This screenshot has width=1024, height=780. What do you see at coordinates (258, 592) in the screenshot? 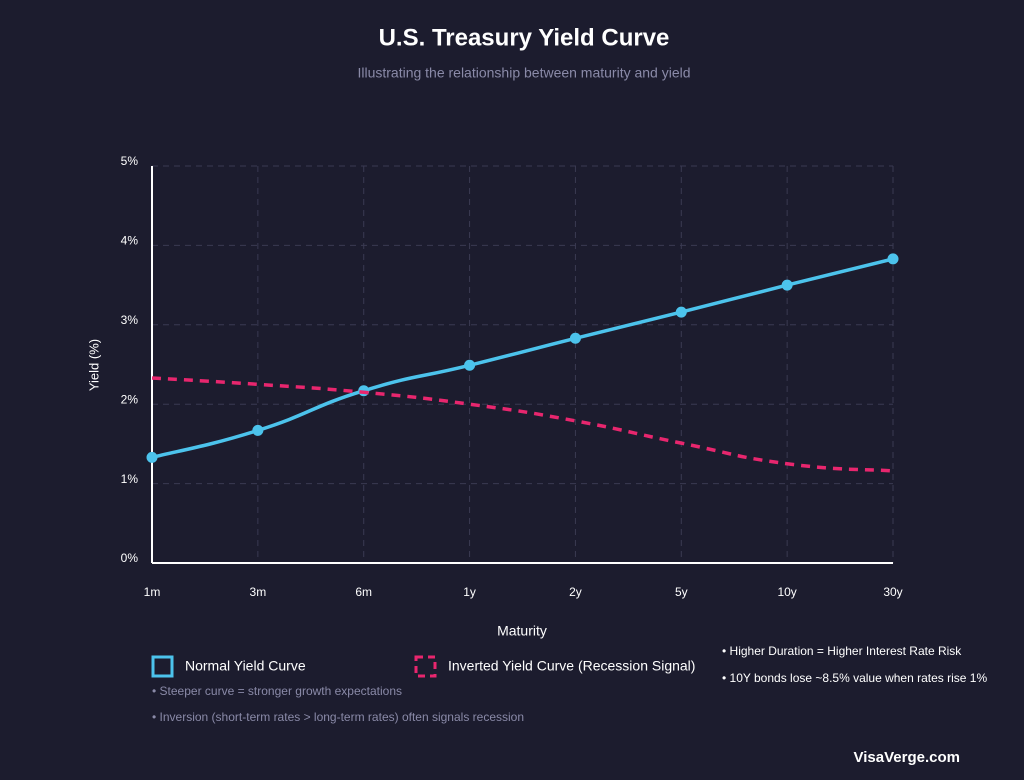
I see `x-tick-label: 3m` at bounding box center [258, 592].